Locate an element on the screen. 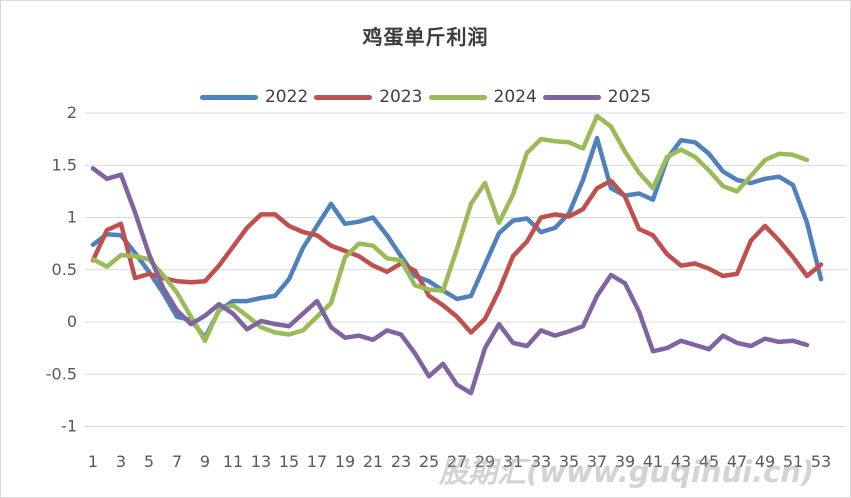 This screenshot has width=851, height=498. x-axis-tick-label: 25 is located at coordinates (429, 461).